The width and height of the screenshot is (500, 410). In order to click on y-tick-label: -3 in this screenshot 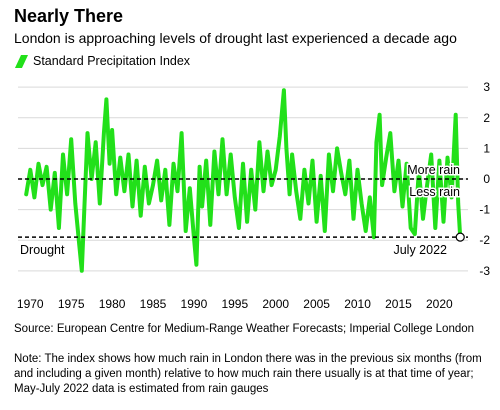, I will do `click(484, 271)`.